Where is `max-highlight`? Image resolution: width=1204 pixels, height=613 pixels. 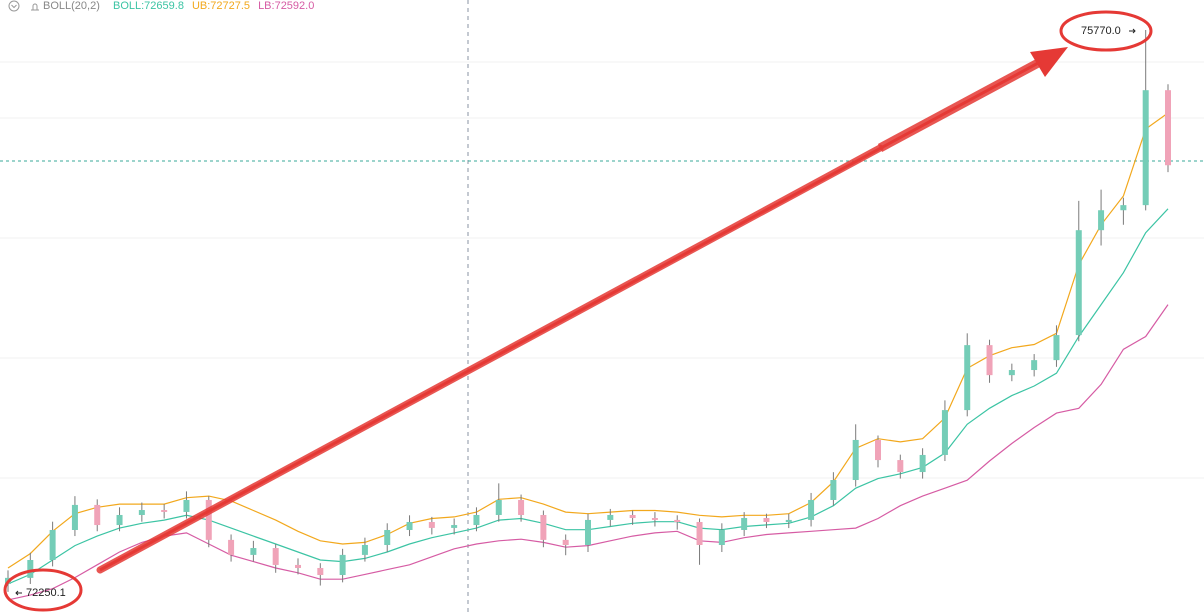 max-highlight is located at coordinates (1106, 31).